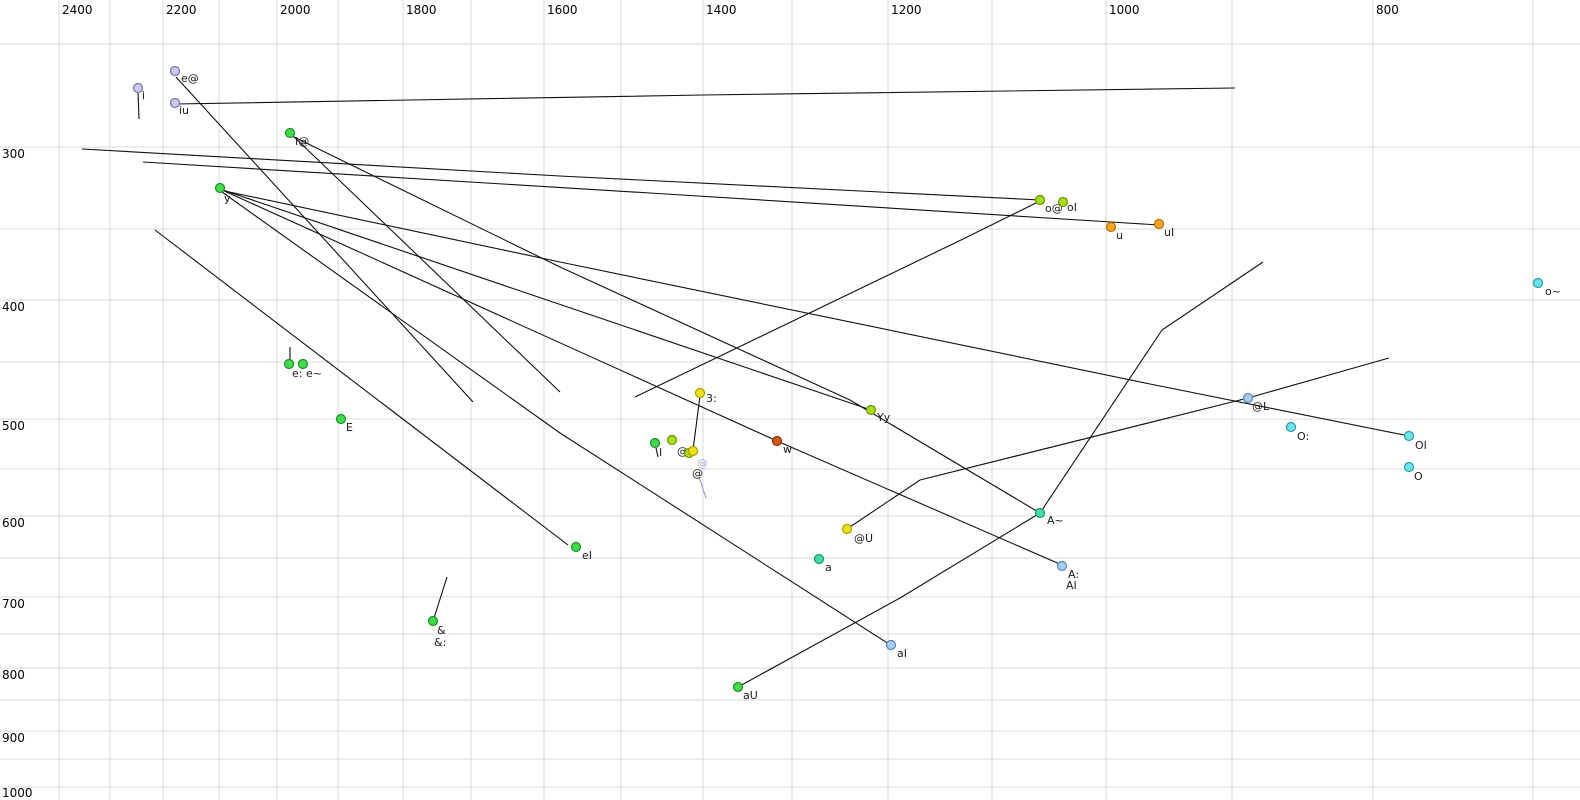 Image resolution: width=1580 pixels, height=800 pixels. Describe the element at coordinates (314, 373) in the screenshot. I see `vowel-label-e: e~` at that location.